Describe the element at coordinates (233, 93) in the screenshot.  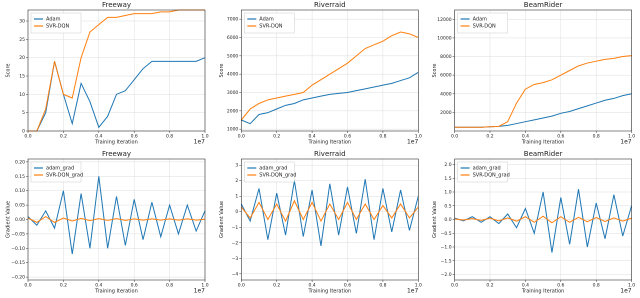
I see `y-tick-label: 3000` at that location.